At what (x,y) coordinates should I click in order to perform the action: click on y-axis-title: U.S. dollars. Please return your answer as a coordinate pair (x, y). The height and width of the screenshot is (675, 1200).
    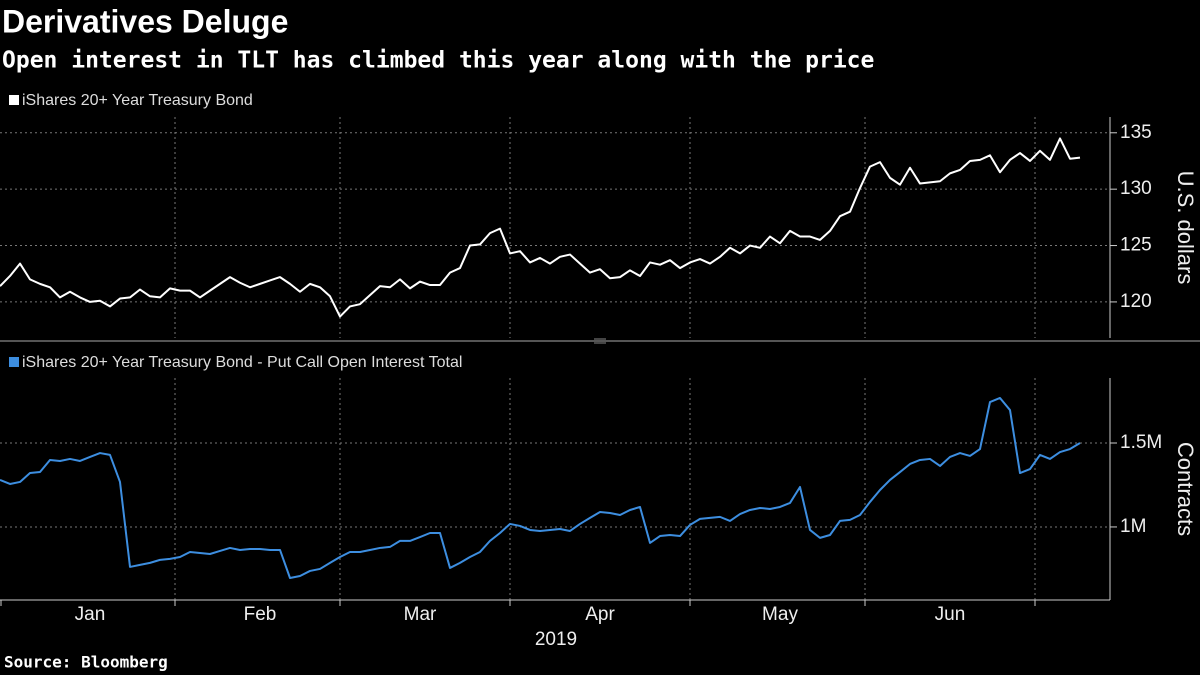
    Looking at the image, I should click on (1185, 228).